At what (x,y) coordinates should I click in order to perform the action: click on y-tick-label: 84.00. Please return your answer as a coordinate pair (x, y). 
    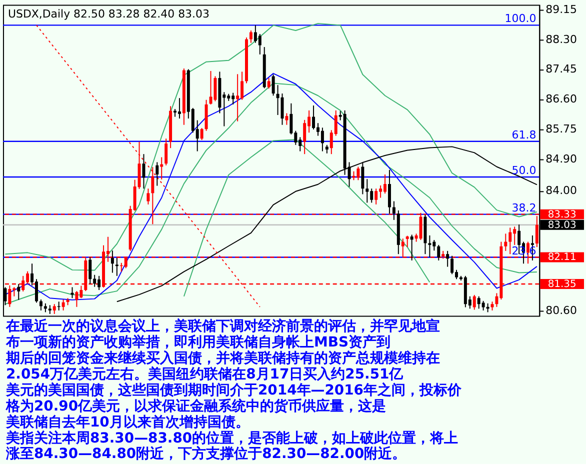
    Looking at the image, I should click on (562, 191).